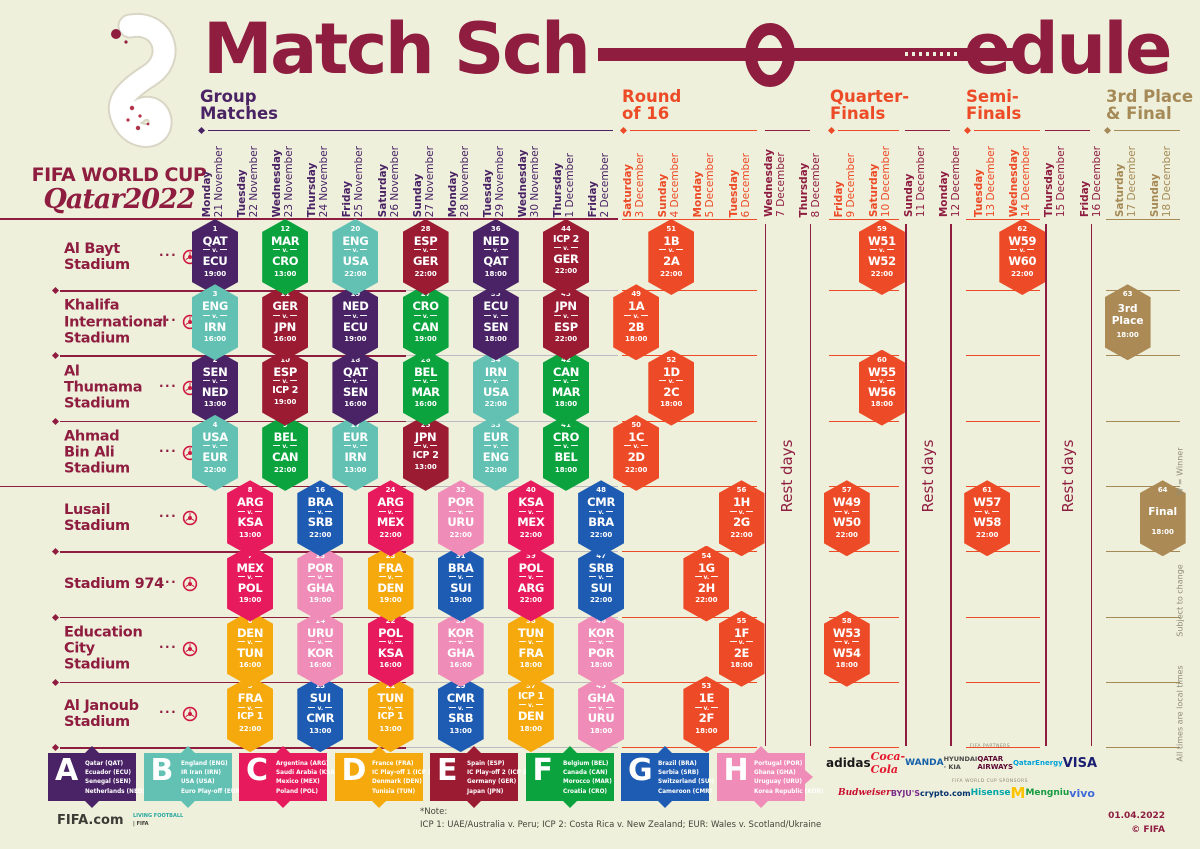 This screenshot has width=1200, height=849. I want to click on date-label-2-December: Friday 2 December, so click(599, 185).